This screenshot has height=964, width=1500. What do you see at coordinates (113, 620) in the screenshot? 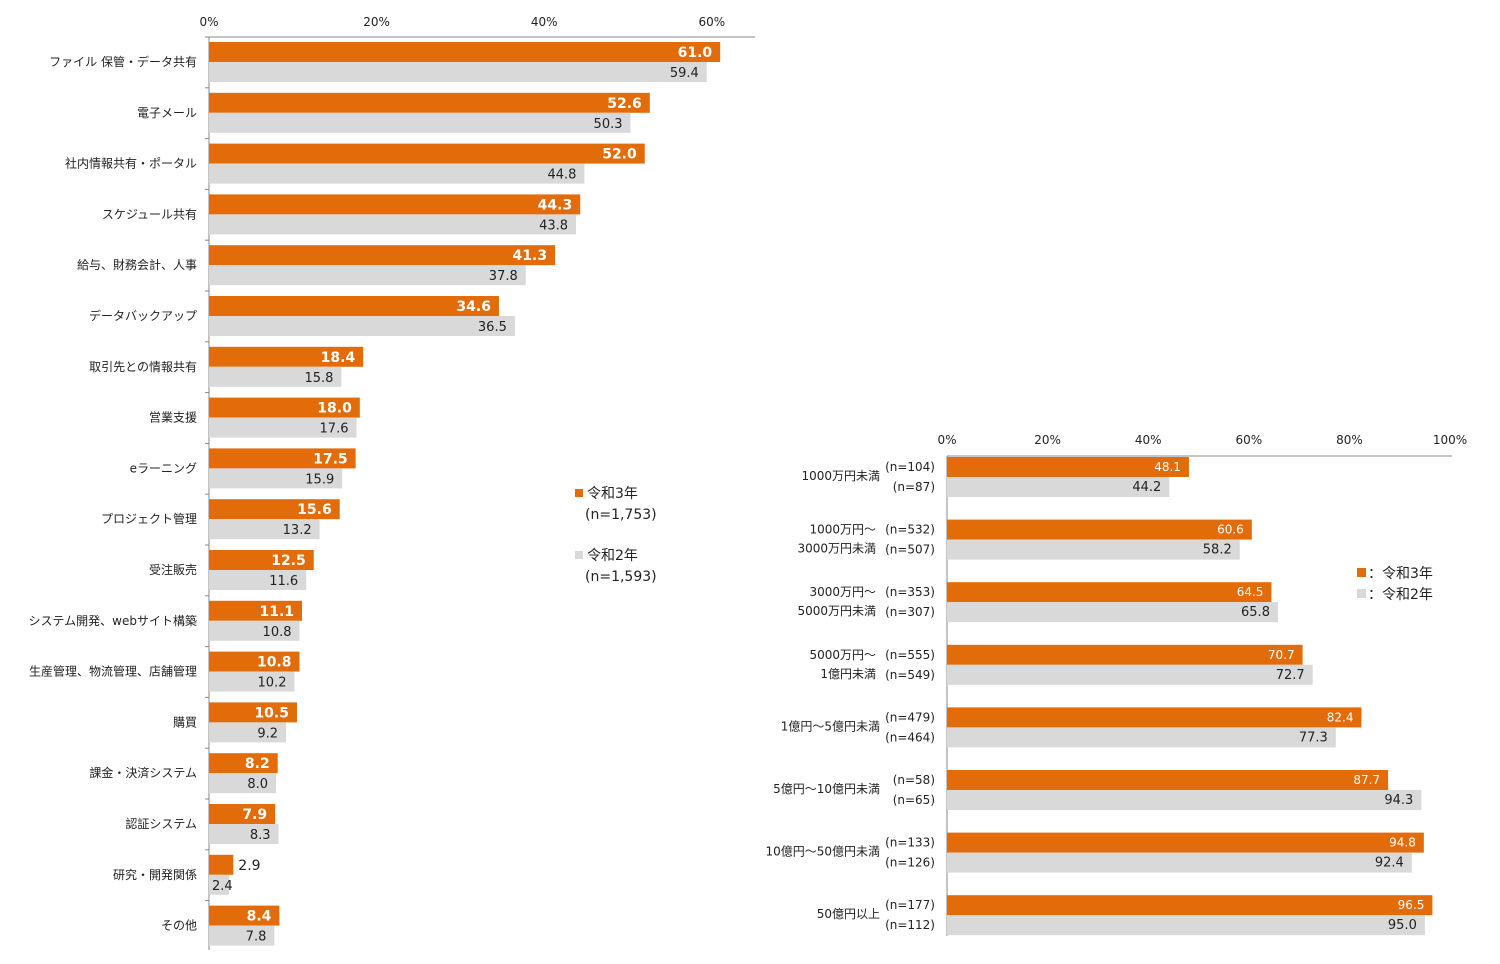
I see `left-category-label: システム開発、webサイト構築` at bounding box center [113, 620].